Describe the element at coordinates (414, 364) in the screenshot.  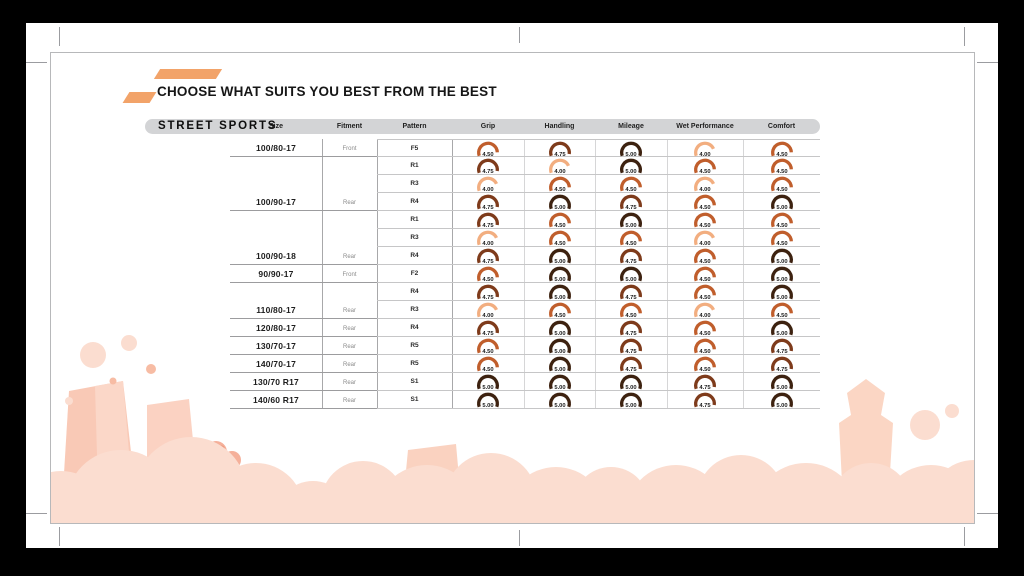
I see `pattern-cell: R5` at that location.